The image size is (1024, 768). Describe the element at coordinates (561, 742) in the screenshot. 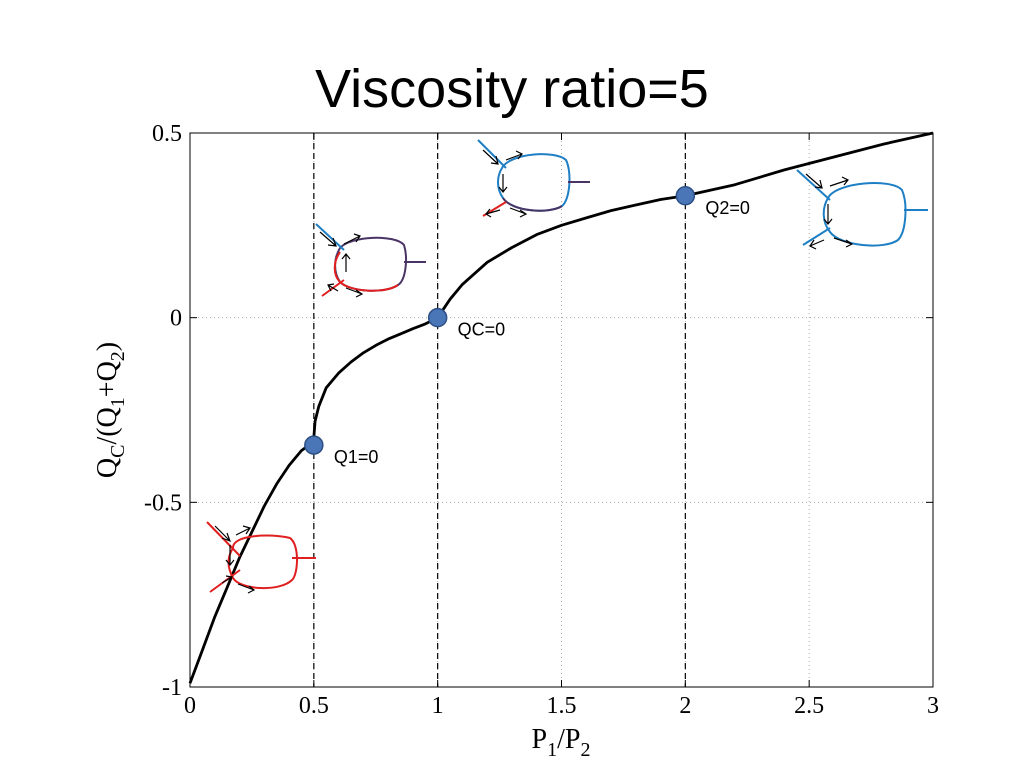

I see `x-axis-label: P1/P2` at that location.